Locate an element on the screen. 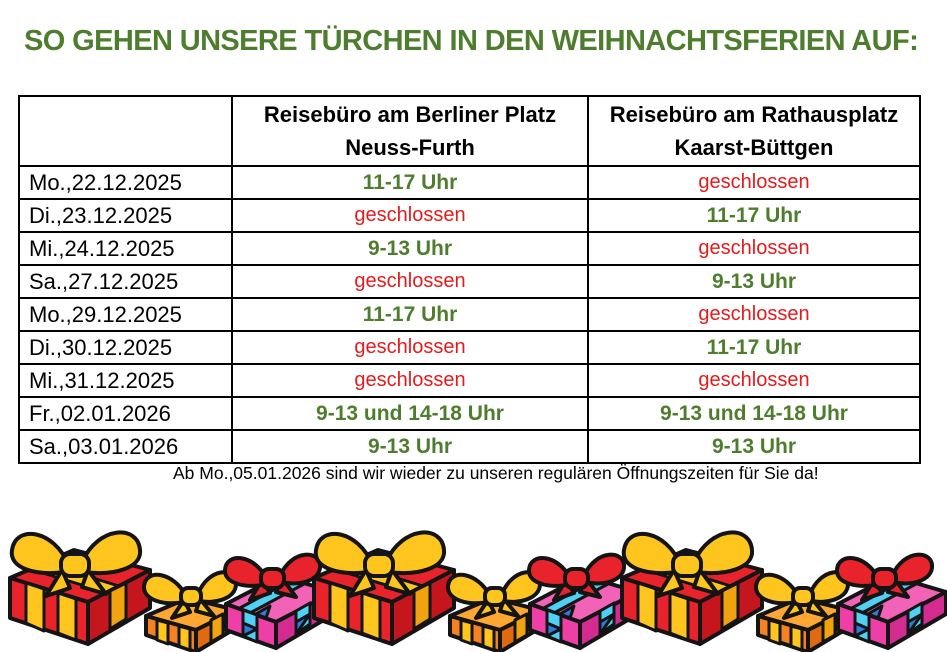  header-berliner-line1: Reisebüro am Berliner Platz is located at coordinates (410, 114).